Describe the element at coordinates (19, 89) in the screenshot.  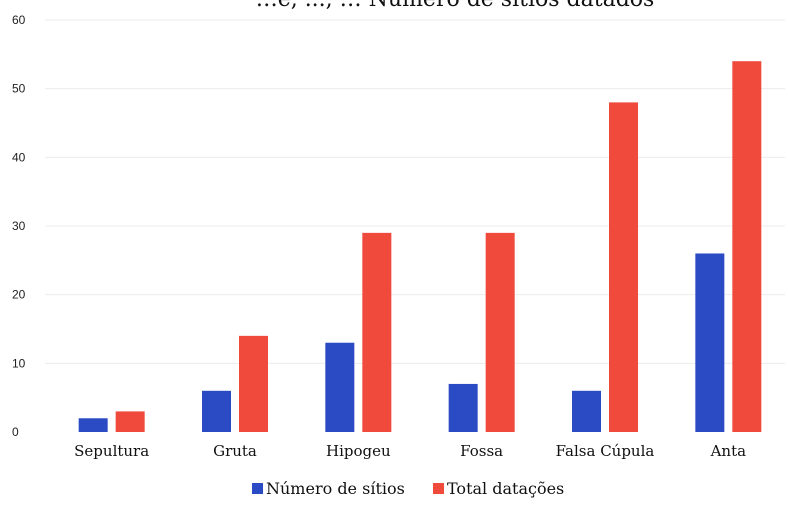
I see `y-tick-label: 50` at that location.